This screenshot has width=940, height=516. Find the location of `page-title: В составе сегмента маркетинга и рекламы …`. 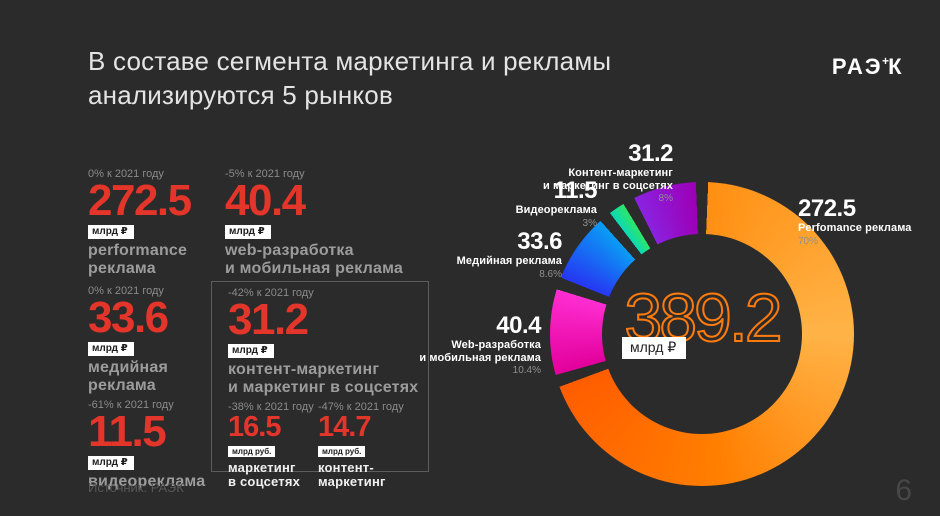

page-title: В составе сегмента маркетинга и рекламы … is located at coordinates (350, 78).